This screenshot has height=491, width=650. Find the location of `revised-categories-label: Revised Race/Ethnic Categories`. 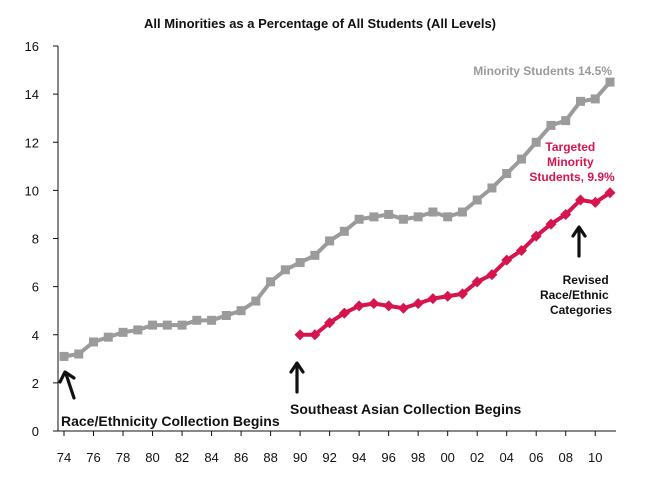

revised-categories-label: Revised Race/Ethnic Categories is located at coordinates (576, 295).